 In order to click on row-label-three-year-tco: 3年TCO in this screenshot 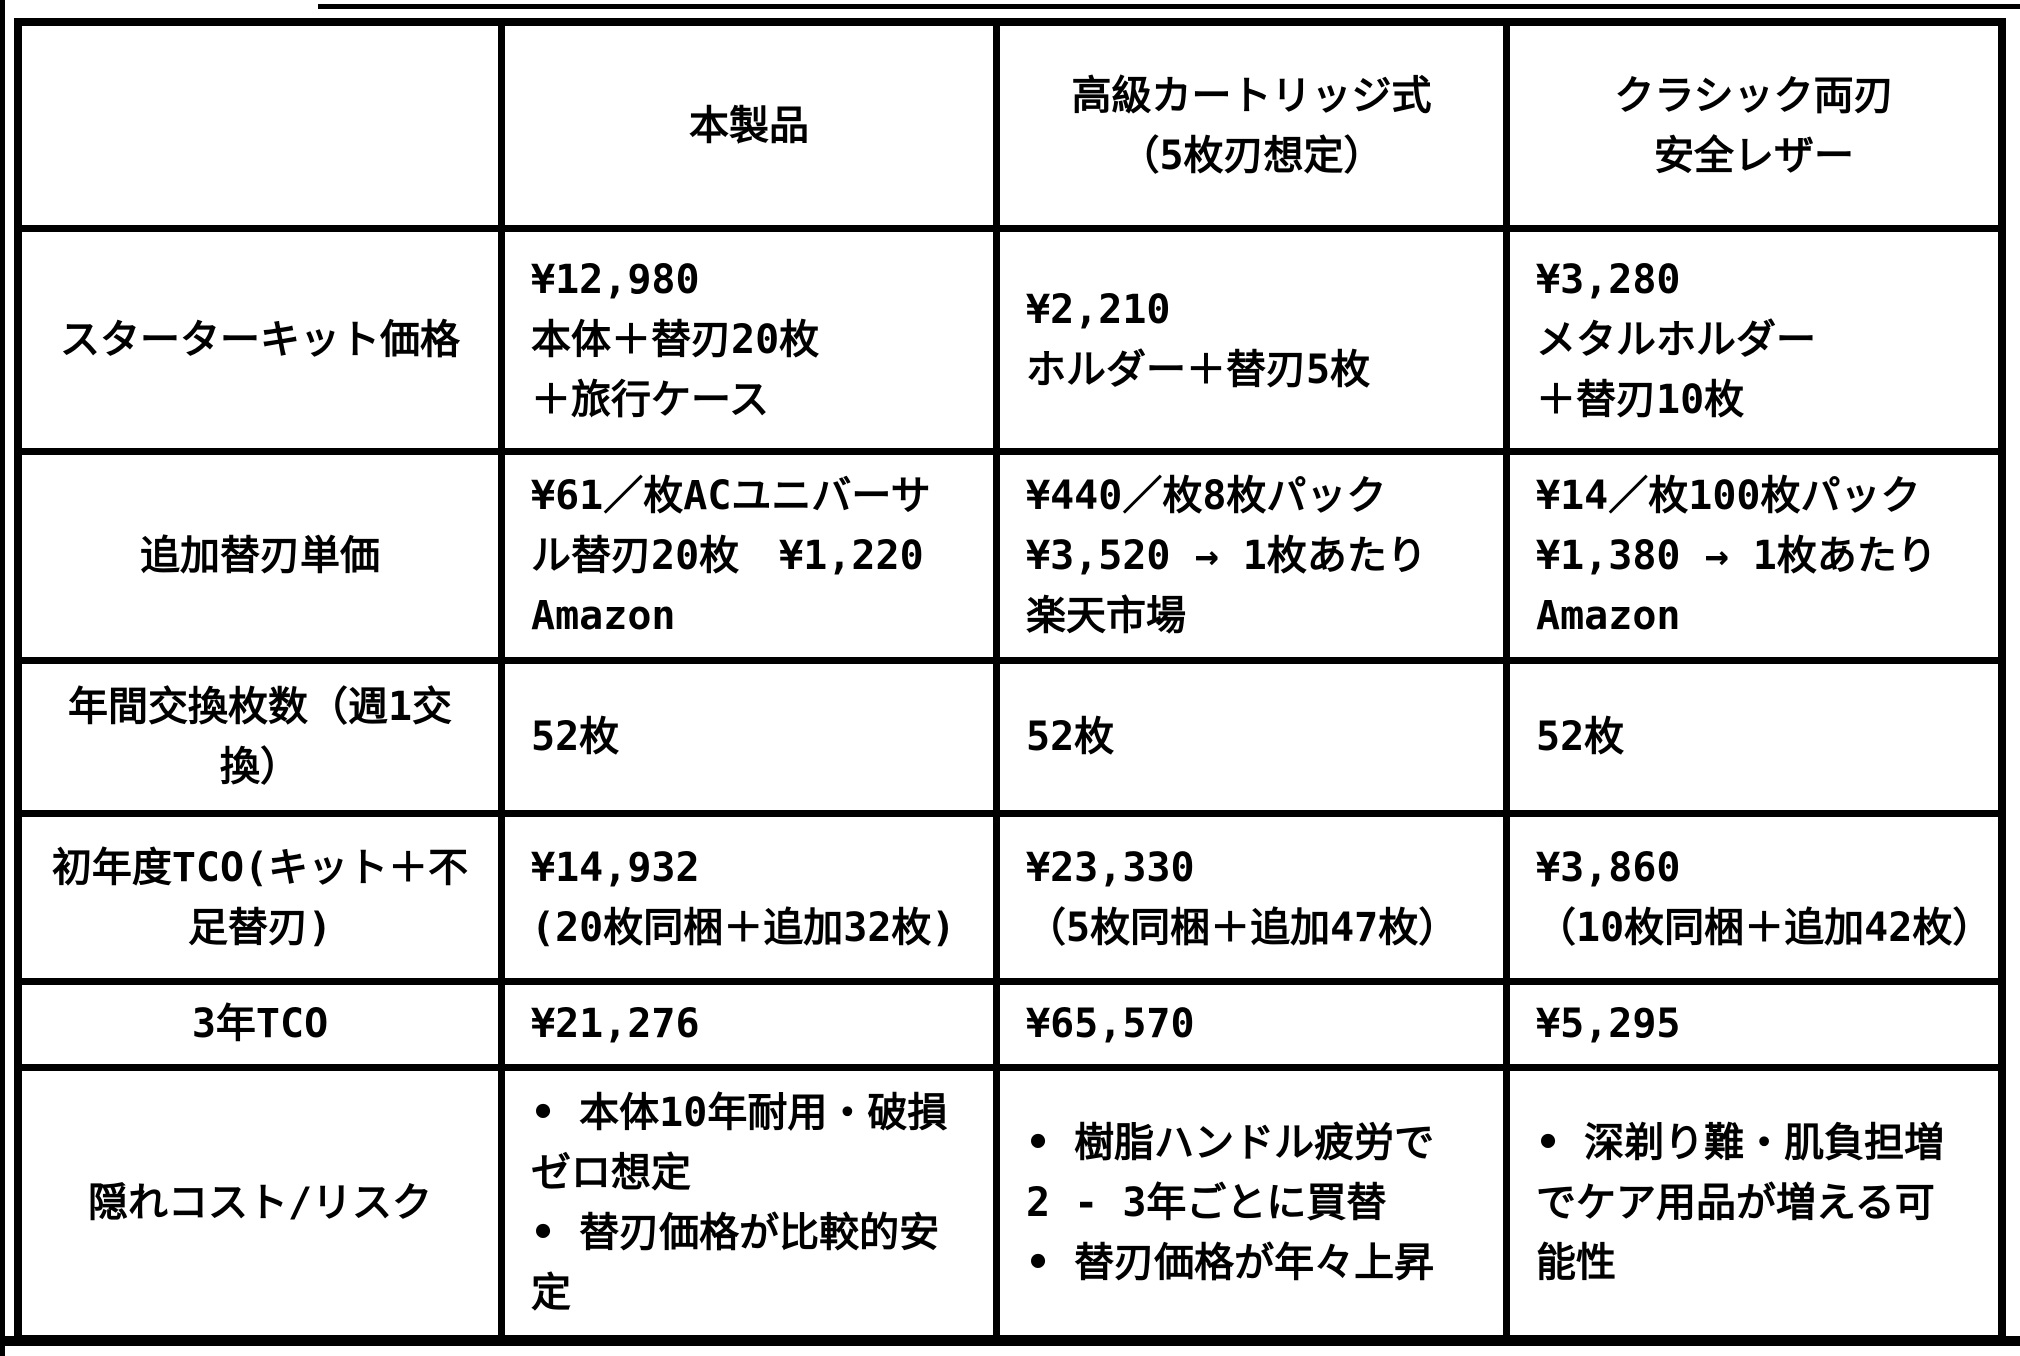, I will do `click(263, 1028)`.